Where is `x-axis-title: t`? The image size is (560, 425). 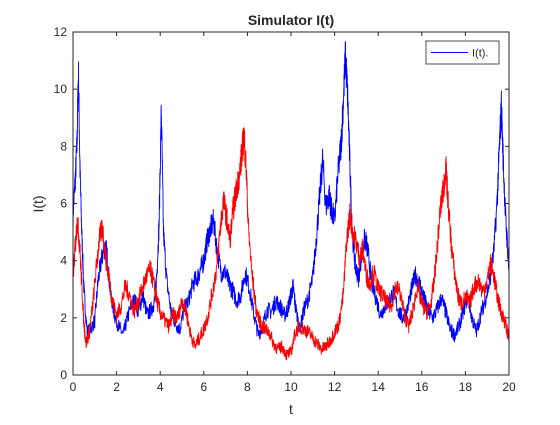
x-axis-title: t is located at coordinates (291, 409).